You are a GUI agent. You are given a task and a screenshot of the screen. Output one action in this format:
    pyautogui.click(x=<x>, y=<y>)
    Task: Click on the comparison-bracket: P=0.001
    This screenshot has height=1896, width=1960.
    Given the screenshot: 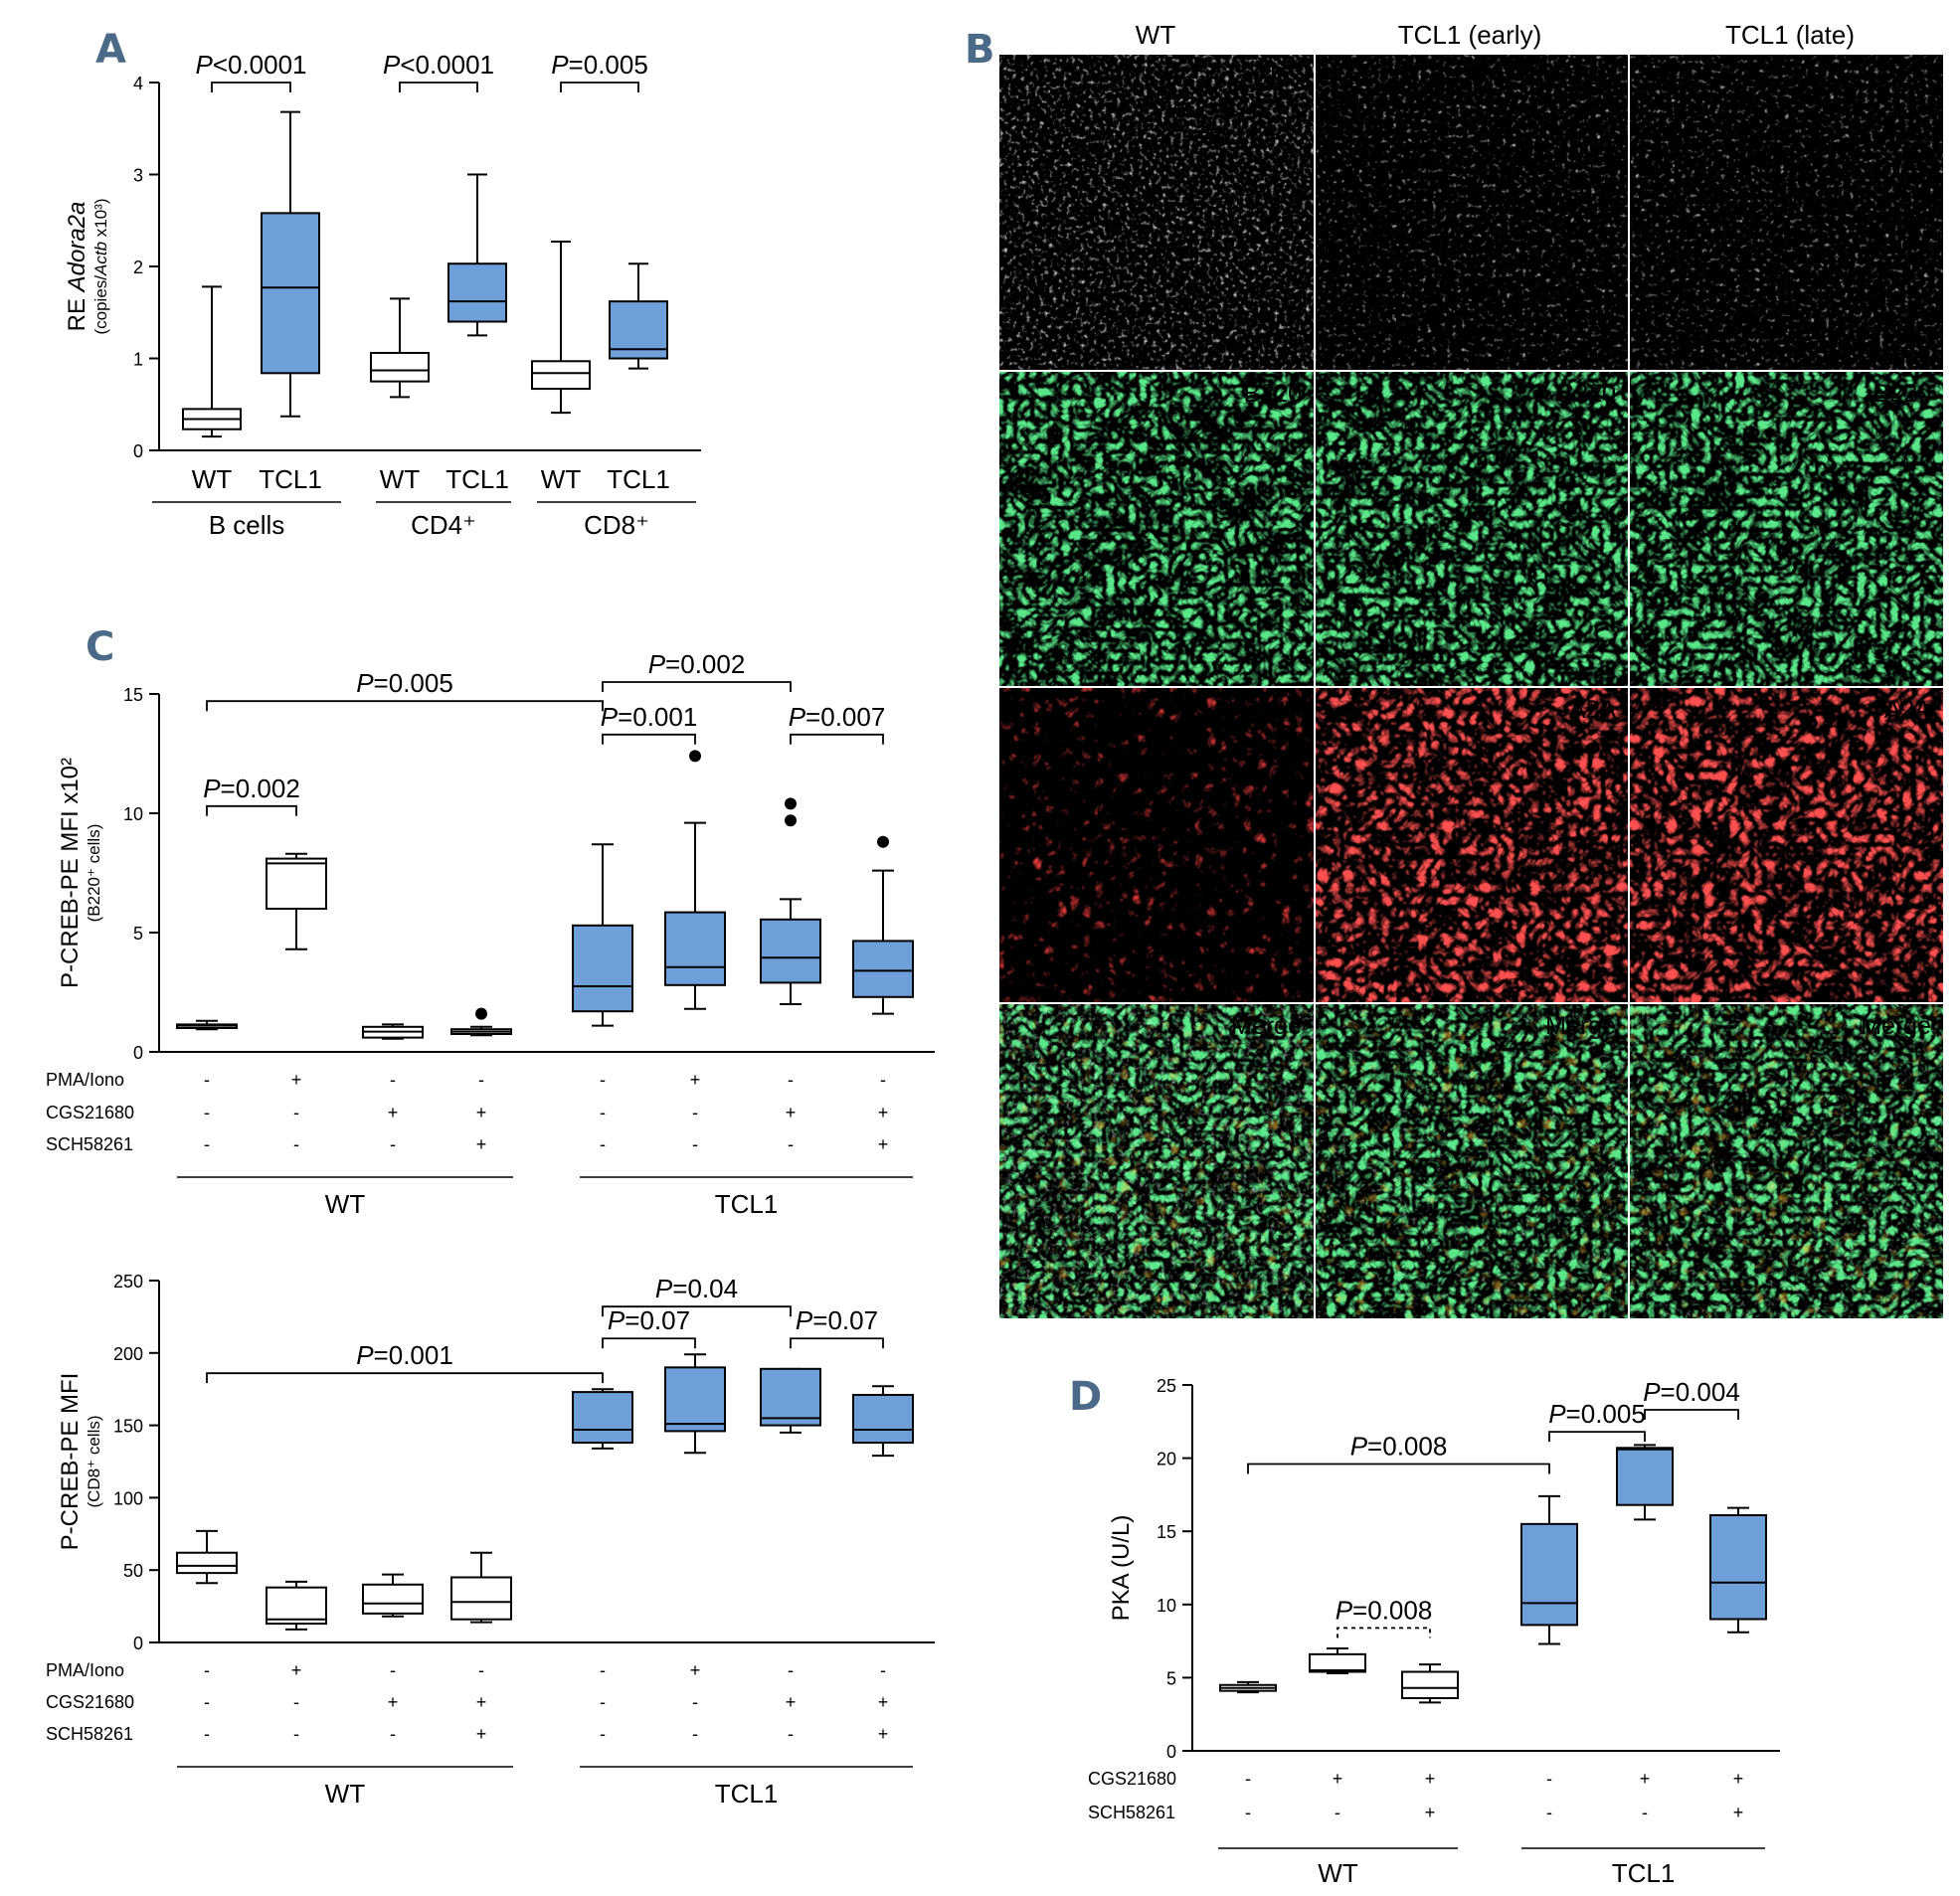 What is the action you would take?
    pyautogui.click(x=649, y=723)
    